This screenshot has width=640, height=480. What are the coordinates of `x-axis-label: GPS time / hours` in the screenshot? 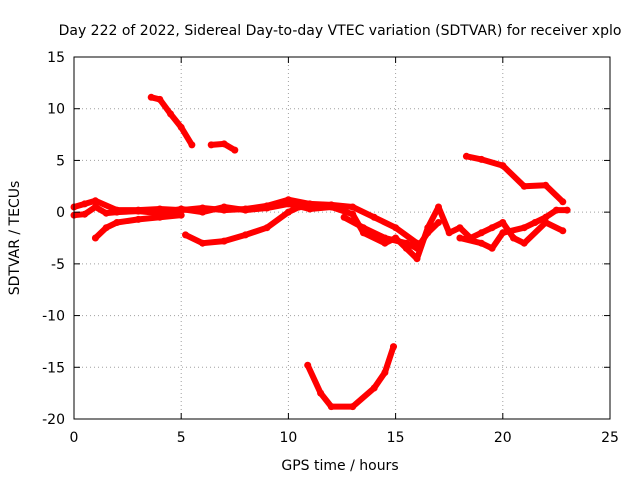 It's located at (339, 466).